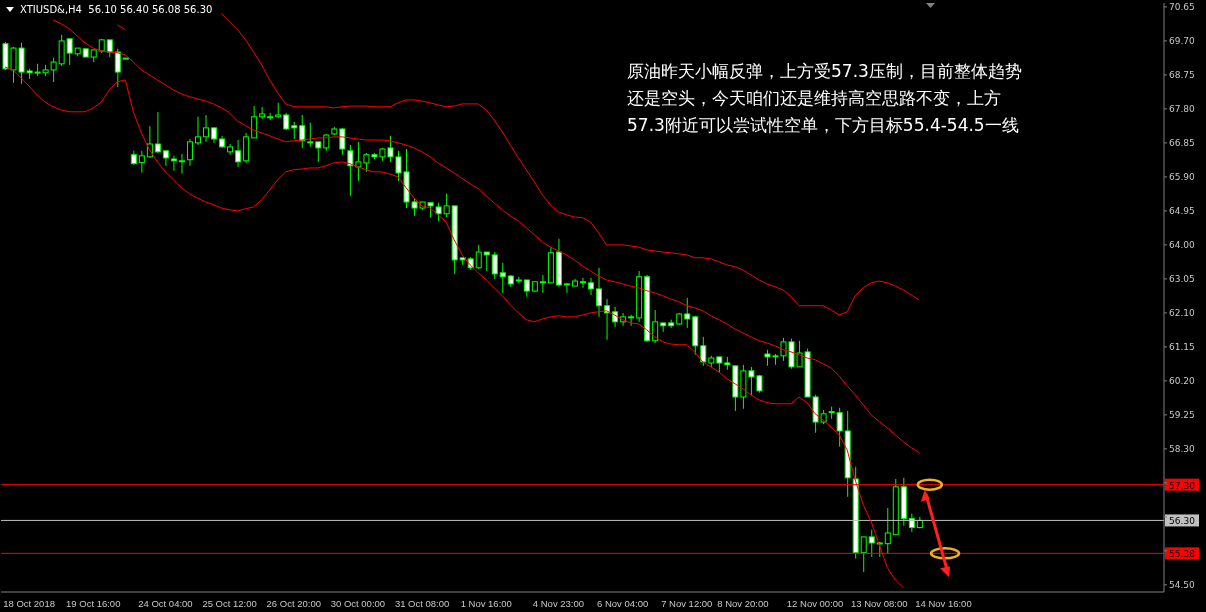 This screenshot has height=612, width=1206. Describe the element at coordinates (1182, 75) in the screenshot. I see `y-tick-label: 68.75` at that location.